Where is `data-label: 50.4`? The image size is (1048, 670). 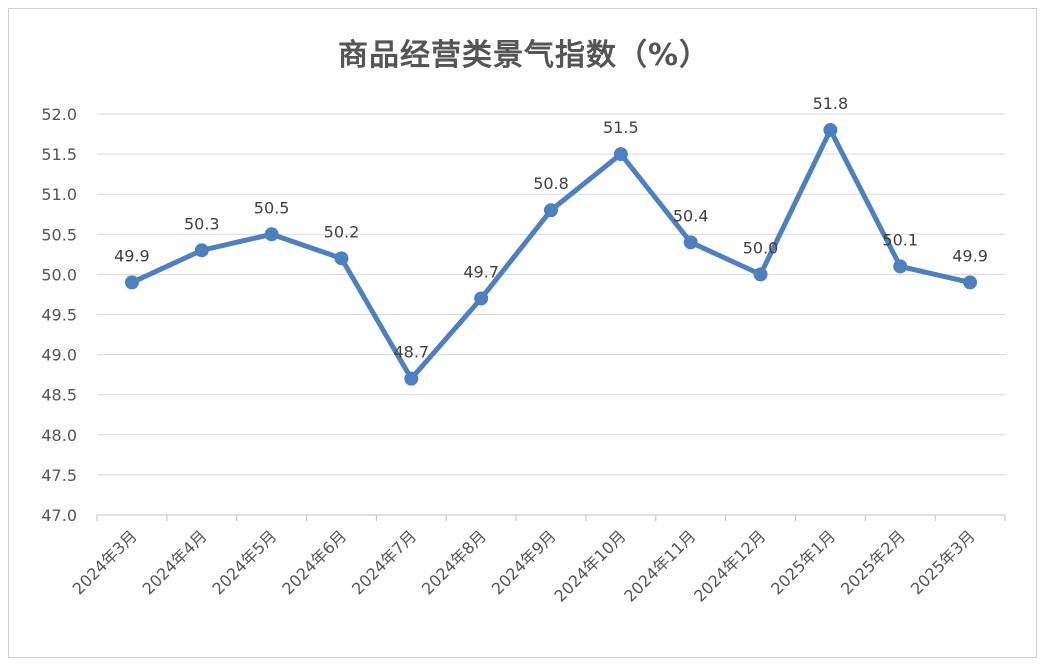
data-label: 50.4 is located at coordinates (691, 215).